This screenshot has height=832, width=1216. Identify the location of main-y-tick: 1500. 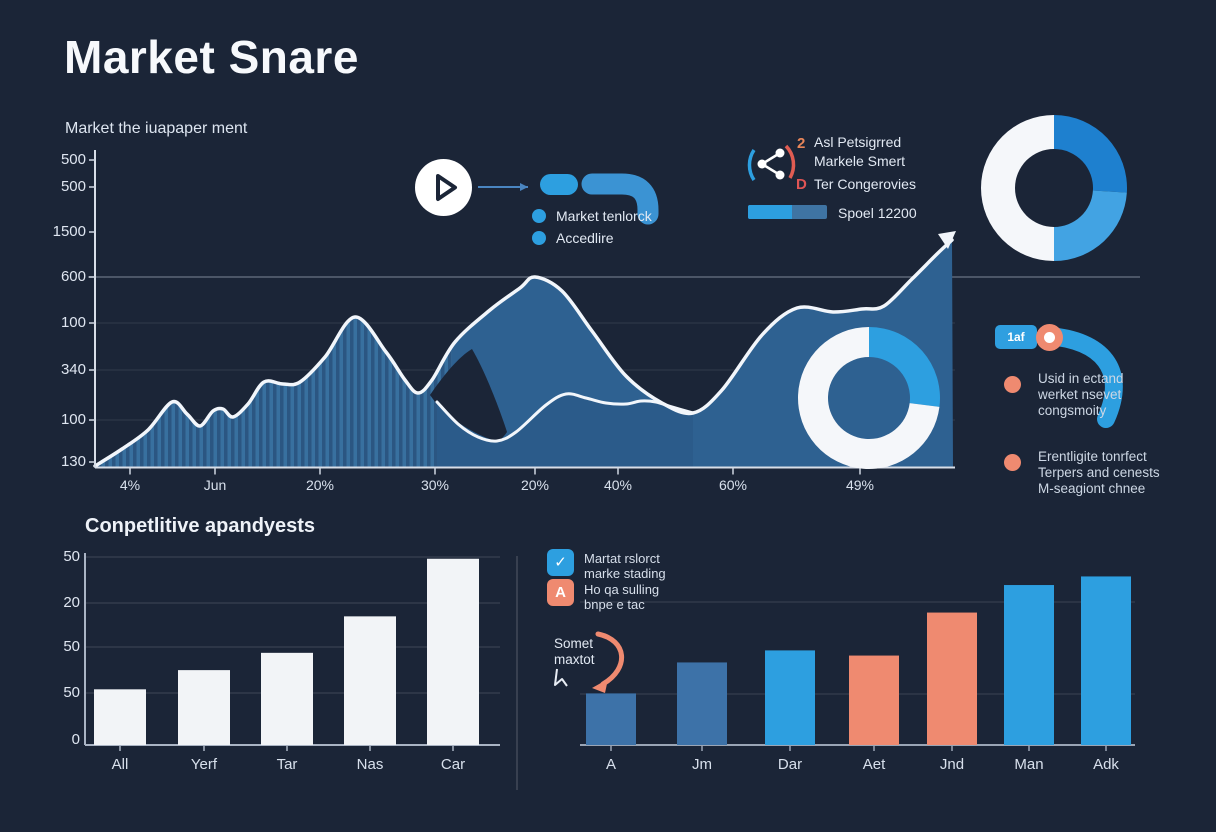
(69, 231).